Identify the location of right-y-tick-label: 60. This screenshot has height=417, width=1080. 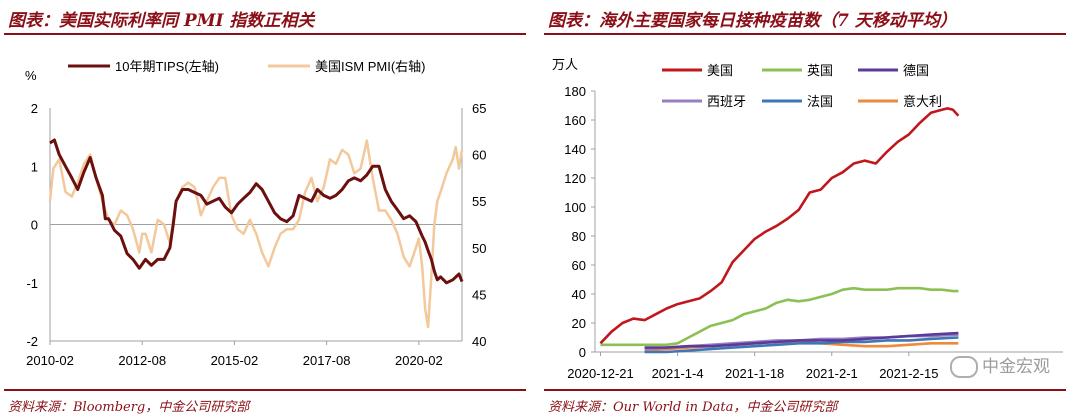
(479, 155).